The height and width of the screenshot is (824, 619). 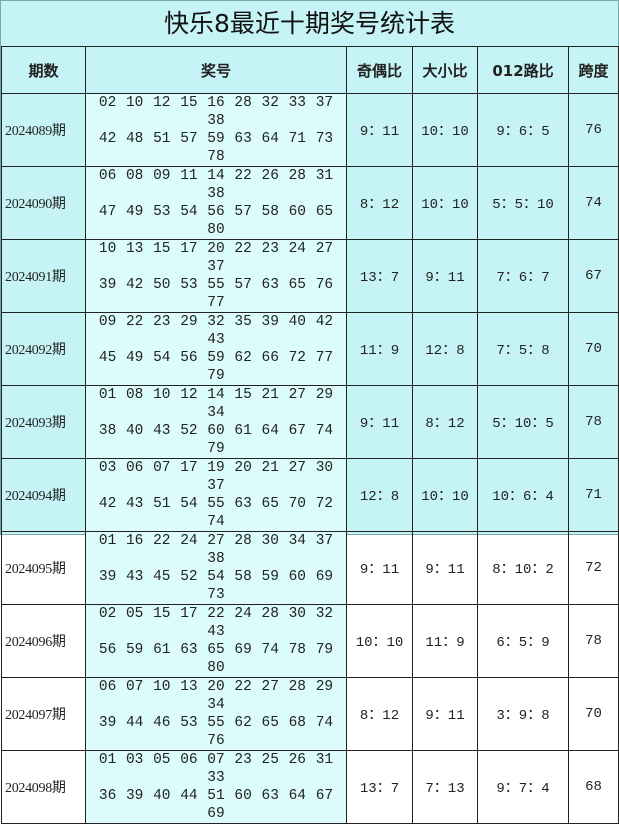 I want to click on numbers-line: 42 43 51 54 55 63 65 70 72 74, so click(x=216, y=513).